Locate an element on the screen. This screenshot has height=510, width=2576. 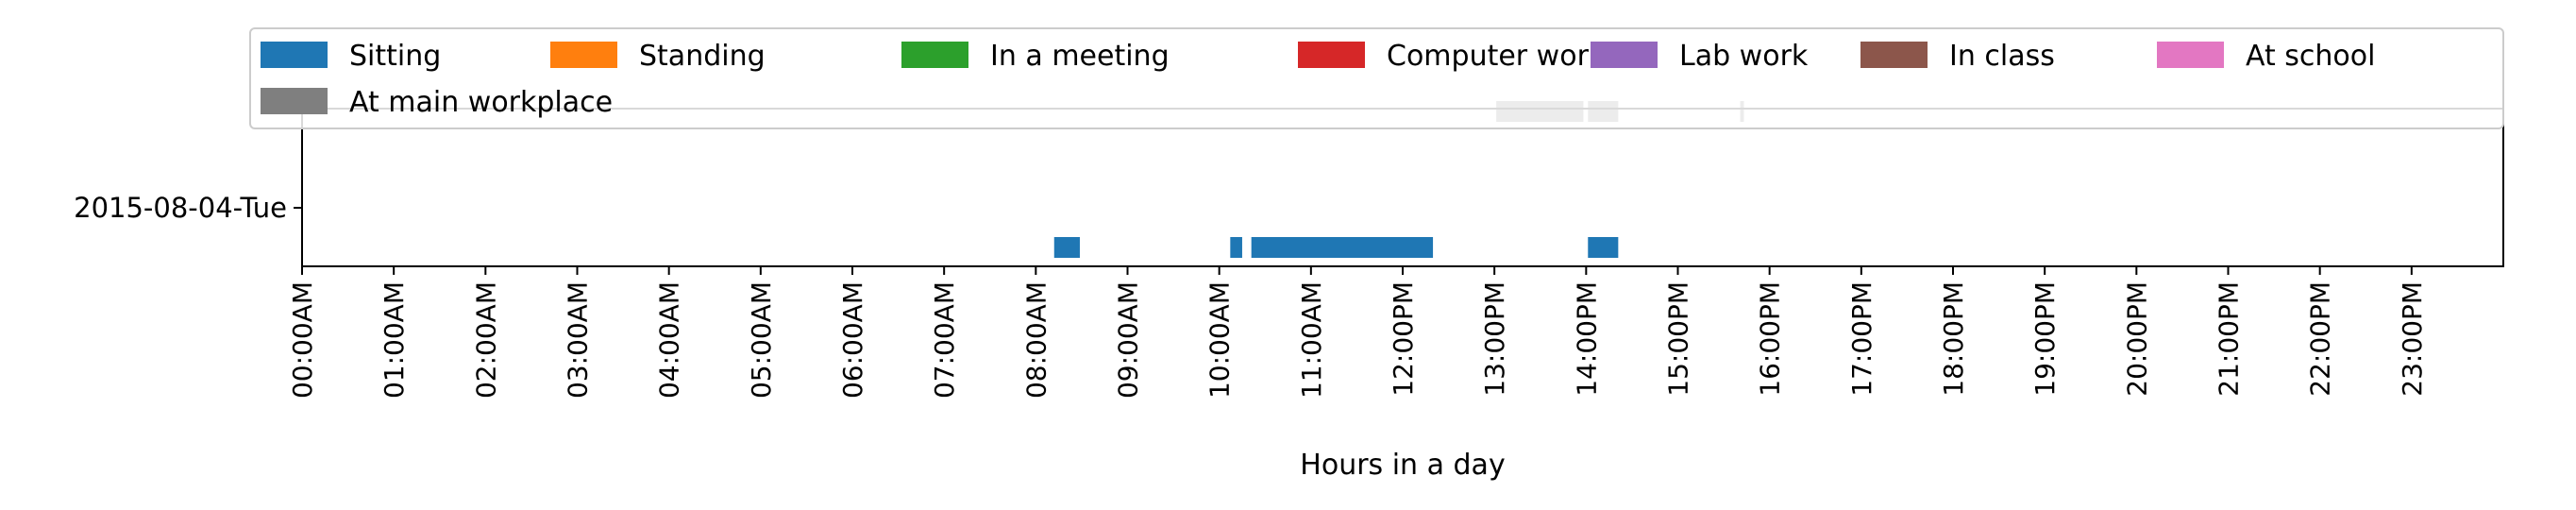
x-tick-label: 00:00AM is located at coordinates (302, 340).